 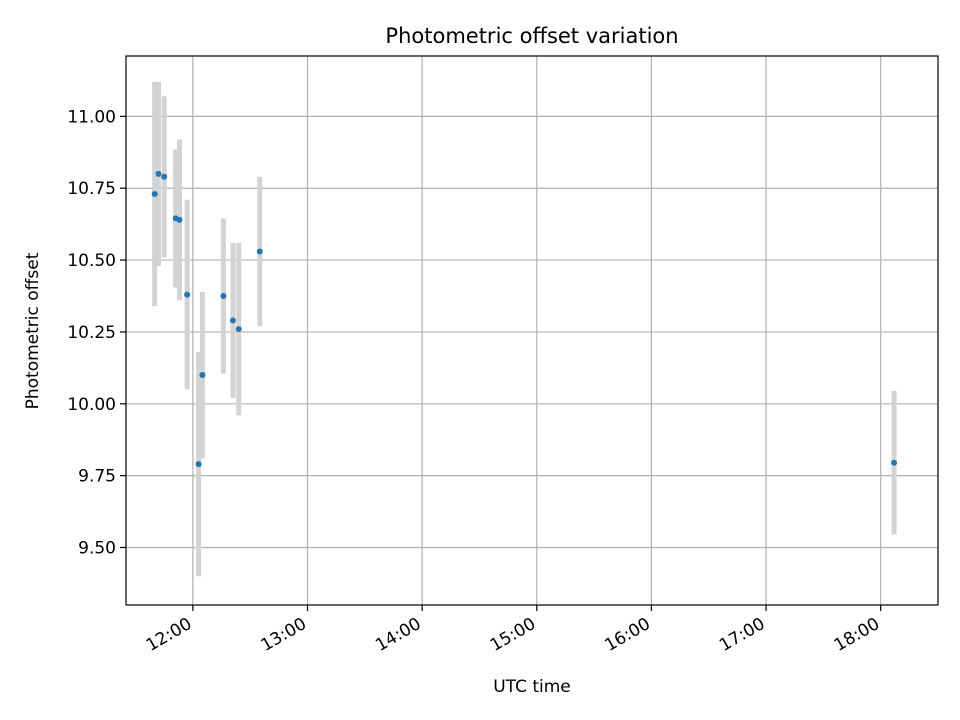 I want to click on chart-title: Photometric offset variation, so click(x=531, y=36).